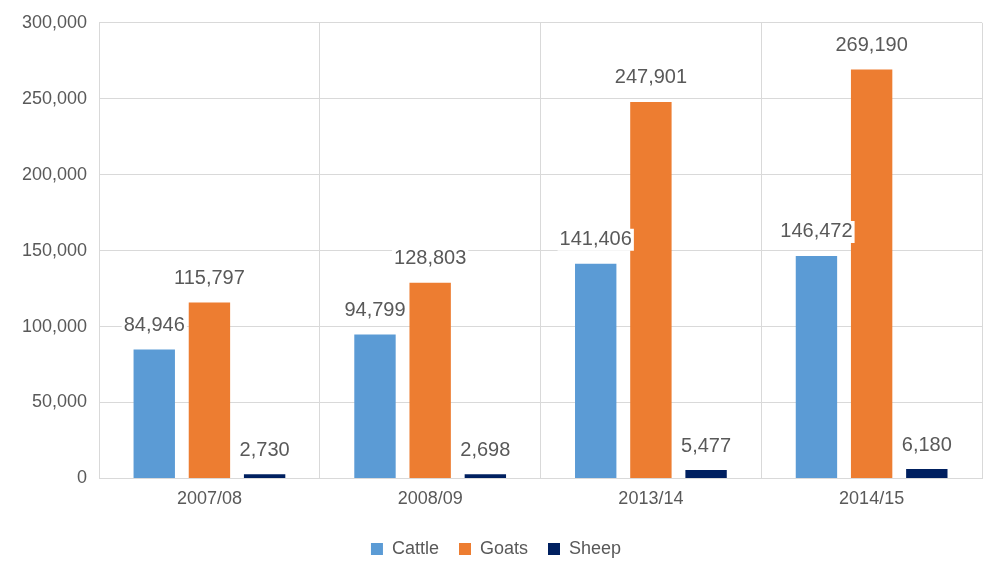 The height and width of the screenshot is (578, 1002). What do you see at coordinates (872, 498) in the screenshot?
I see `x-tick-label: 2014/15` at bounding box center [872, 498].